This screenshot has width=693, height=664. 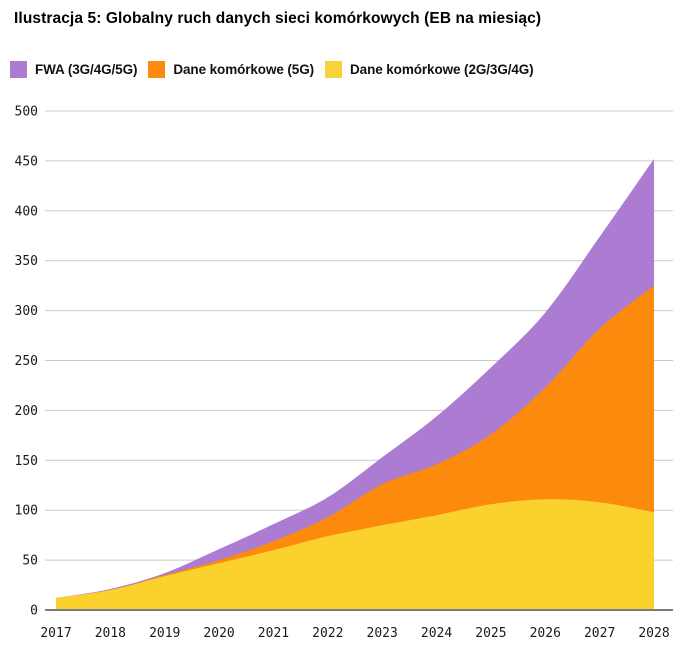 What do you see at coordinates (26, 161) in the screenshot?
I see `y-tick-label: 450` at bounding box center [26, 161].